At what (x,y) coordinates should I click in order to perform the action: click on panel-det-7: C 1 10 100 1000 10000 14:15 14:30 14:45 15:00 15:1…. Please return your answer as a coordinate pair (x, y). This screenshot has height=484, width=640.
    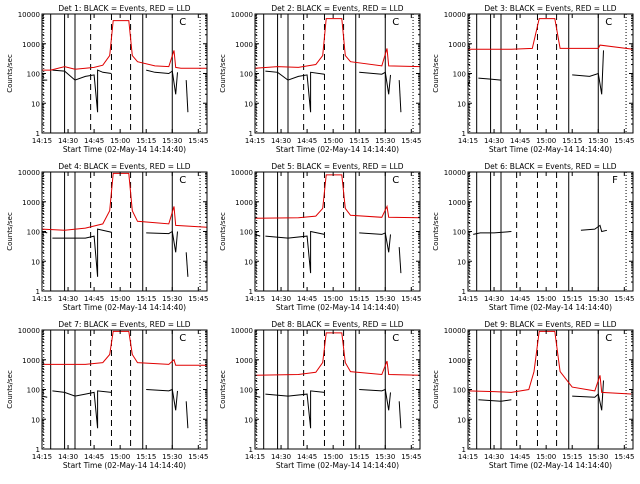
    Looking at the image, I should click on (107, 395).